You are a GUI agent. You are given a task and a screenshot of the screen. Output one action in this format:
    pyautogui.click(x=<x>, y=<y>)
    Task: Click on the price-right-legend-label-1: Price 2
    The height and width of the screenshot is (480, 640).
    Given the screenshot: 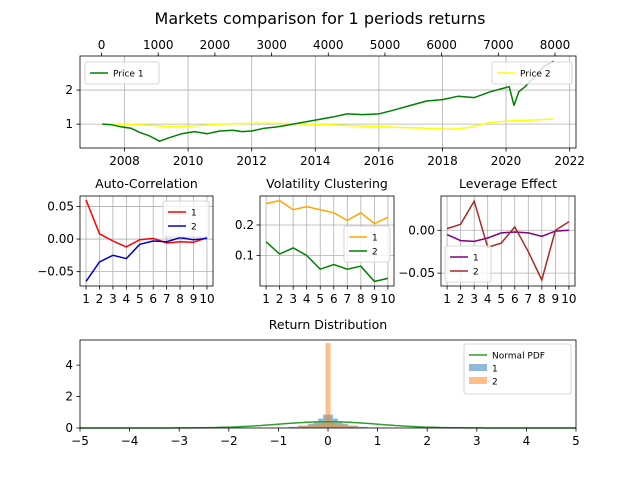 What is the action you would take?
    pyautogui.click(x=535, y=75)
    